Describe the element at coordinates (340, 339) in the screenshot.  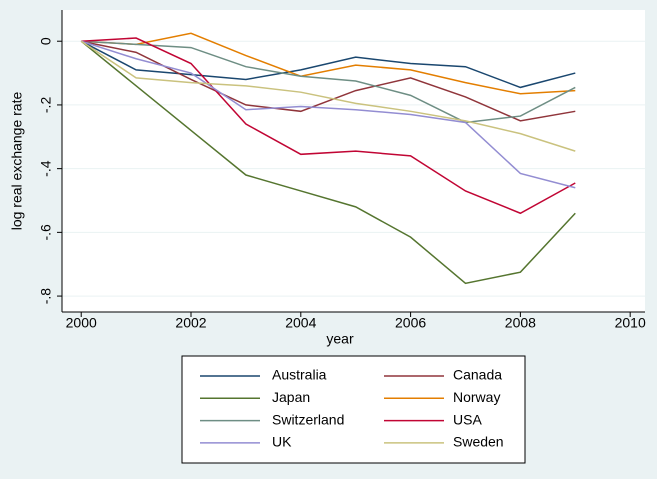
I see `x-axis-title: year` at that location.